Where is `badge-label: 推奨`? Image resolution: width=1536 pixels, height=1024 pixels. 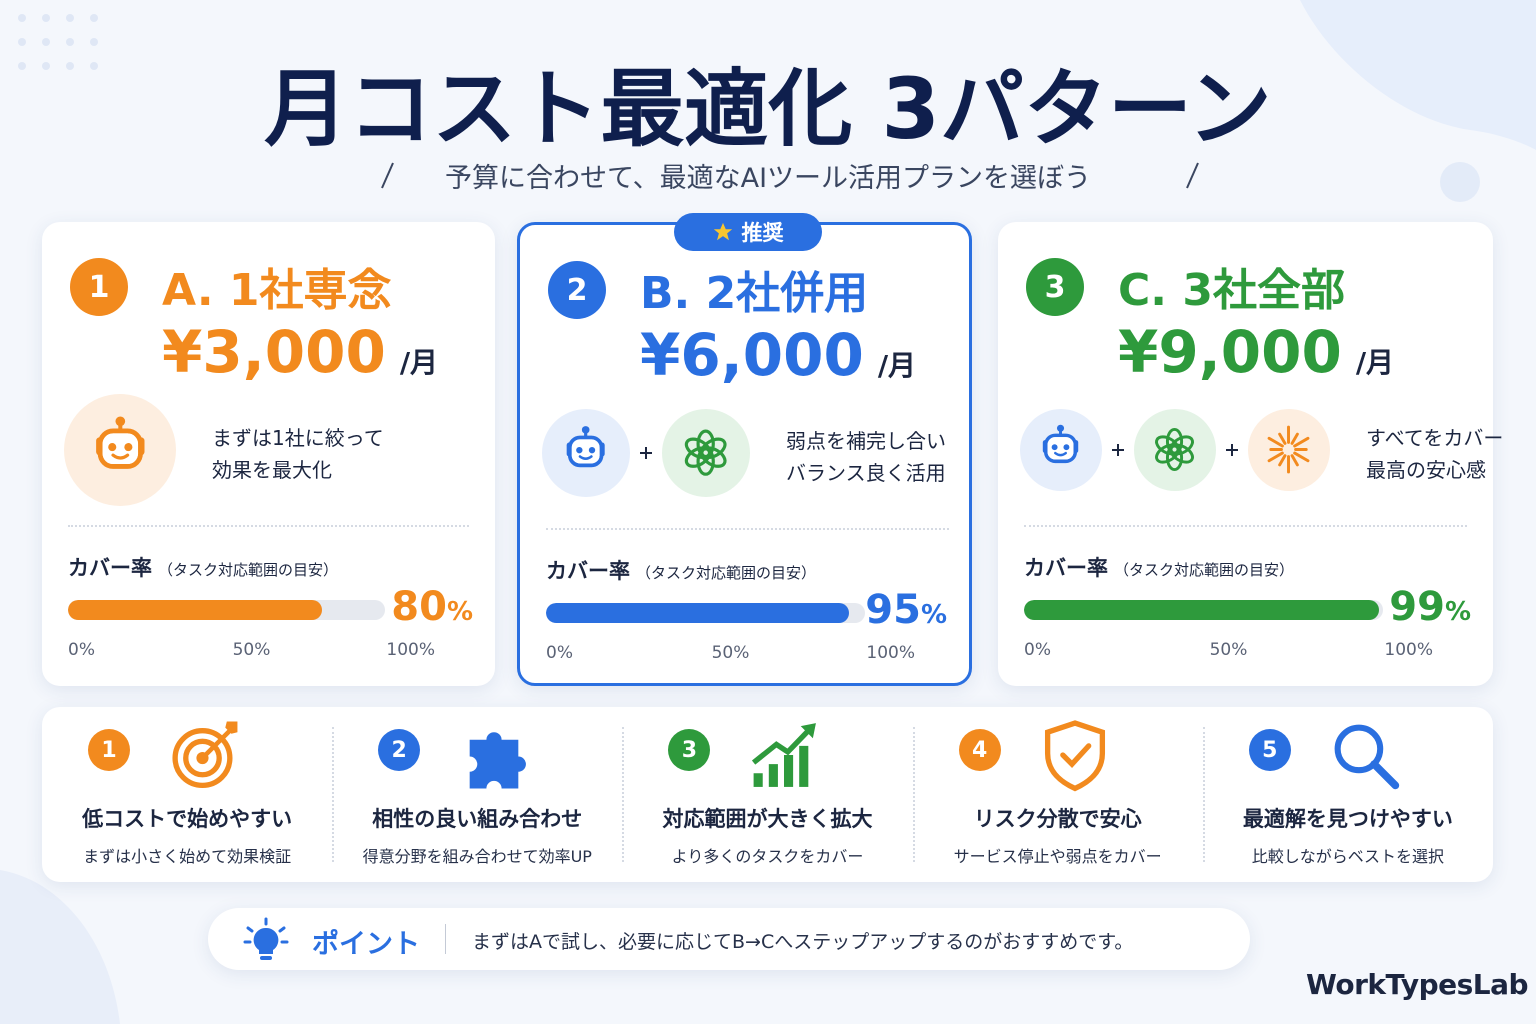 badge-label: 推奨 is located at coordinates (762, 233).